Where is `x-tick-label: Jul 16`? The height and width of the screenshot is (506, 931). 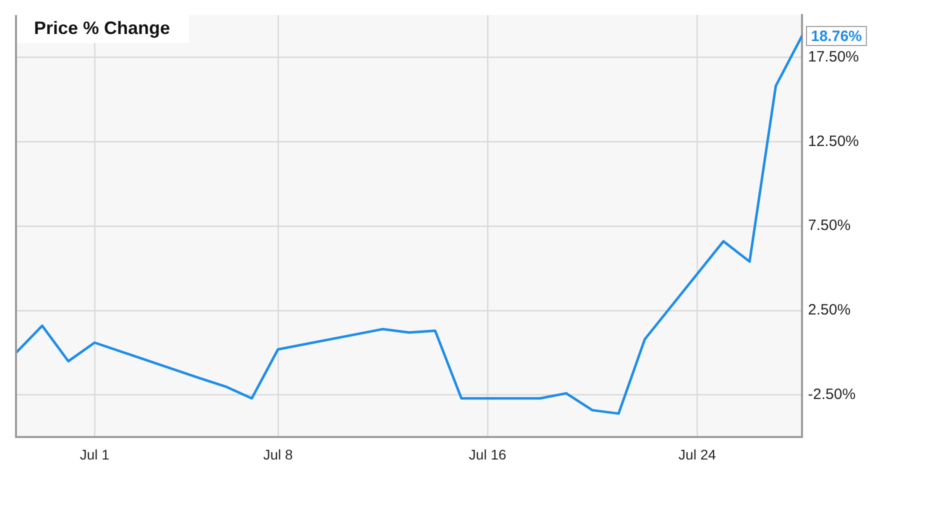 x-tick-label: Jul 16 is located at coordinates (487, 454).